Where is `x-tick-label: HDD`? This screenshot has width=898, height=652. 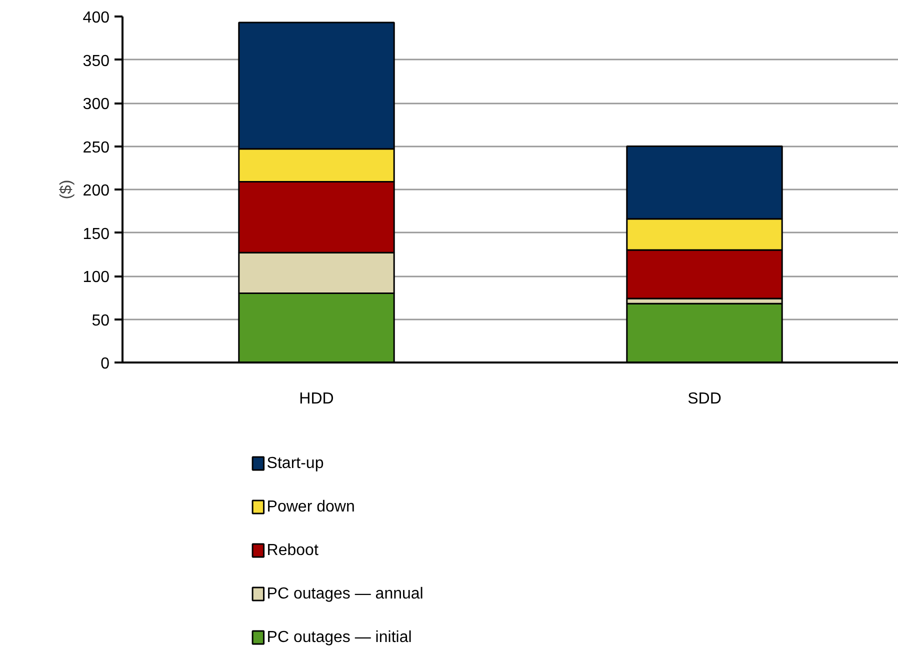 x-tick-label: HDD is located at coordinates (316, 399).